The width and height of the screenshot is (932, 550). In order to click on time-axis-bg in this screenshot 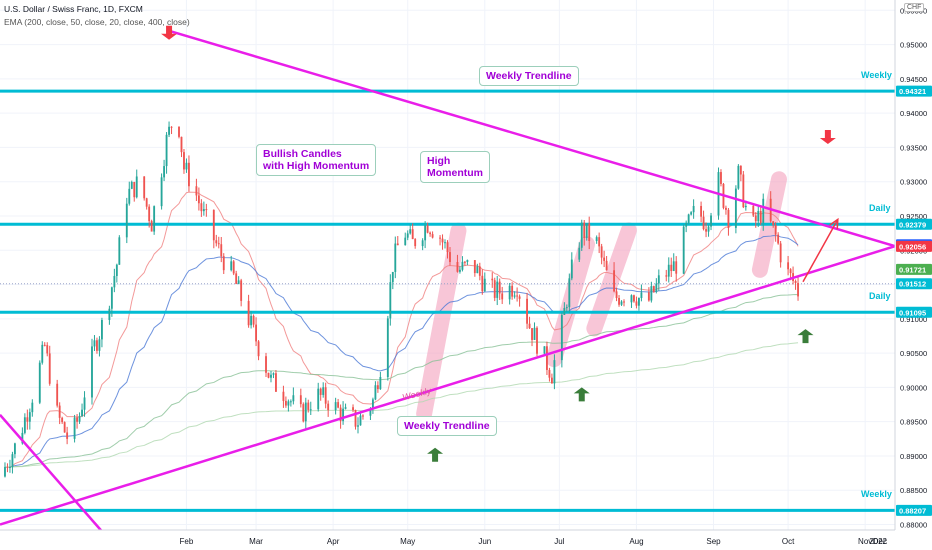, I will do `click(466, 540)`.